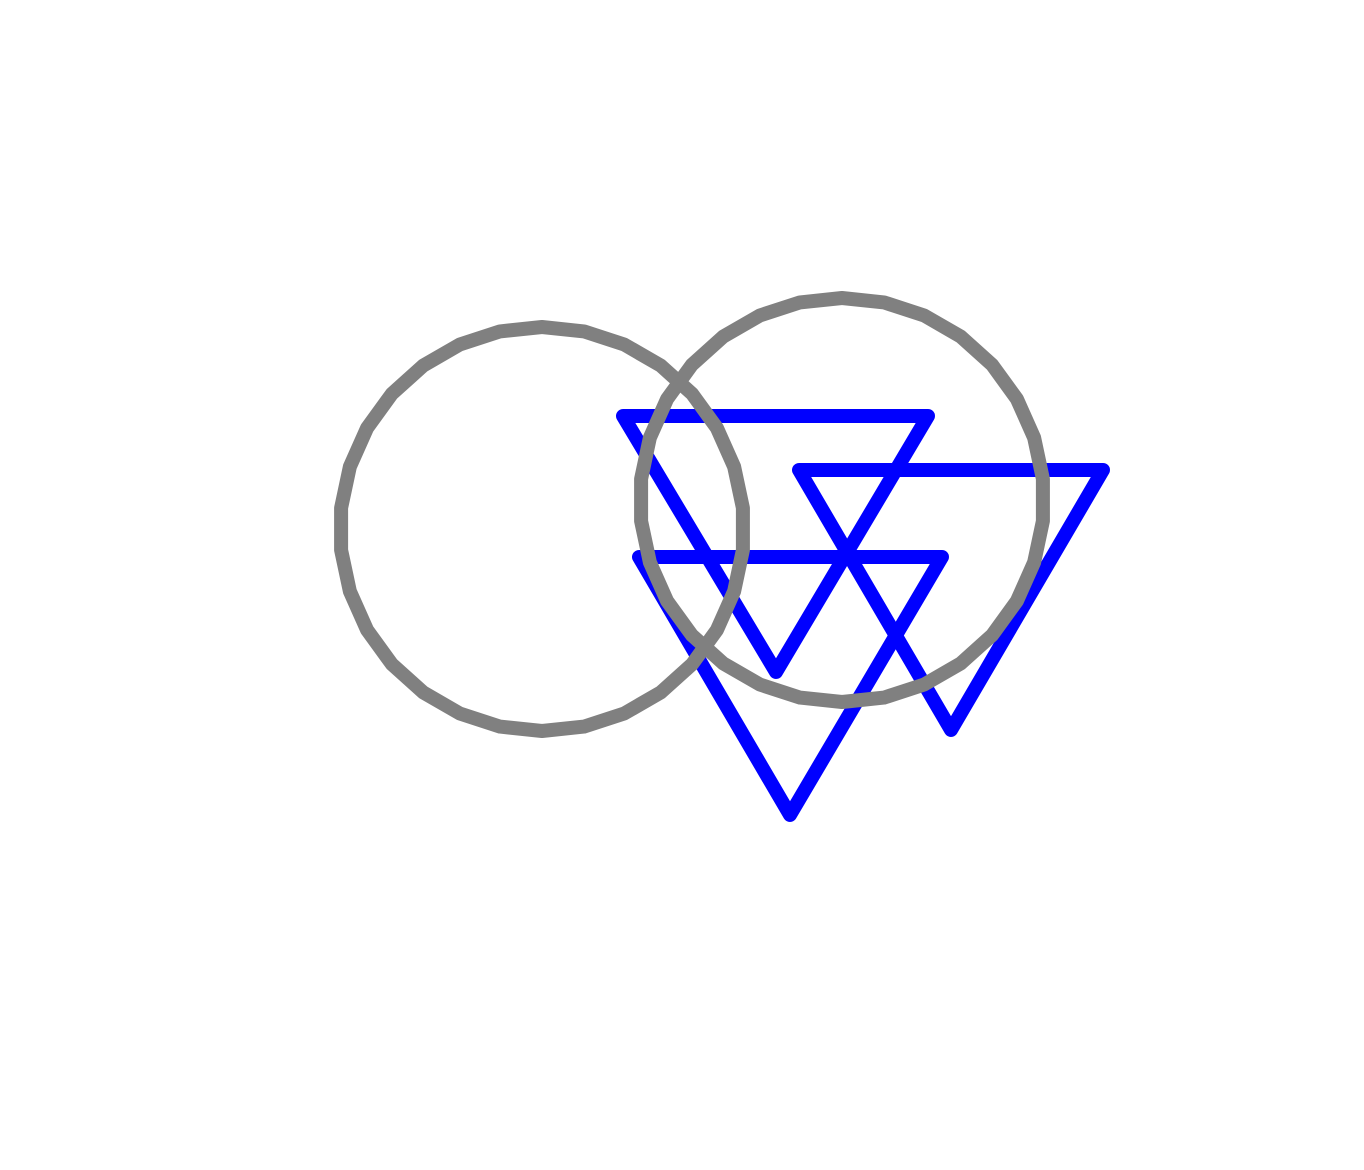 This screenshot has width=1364, height=1170. Describe the element at coordinates (790, 686) in the screenshot. I see `lower-blue-triangle` at that location.